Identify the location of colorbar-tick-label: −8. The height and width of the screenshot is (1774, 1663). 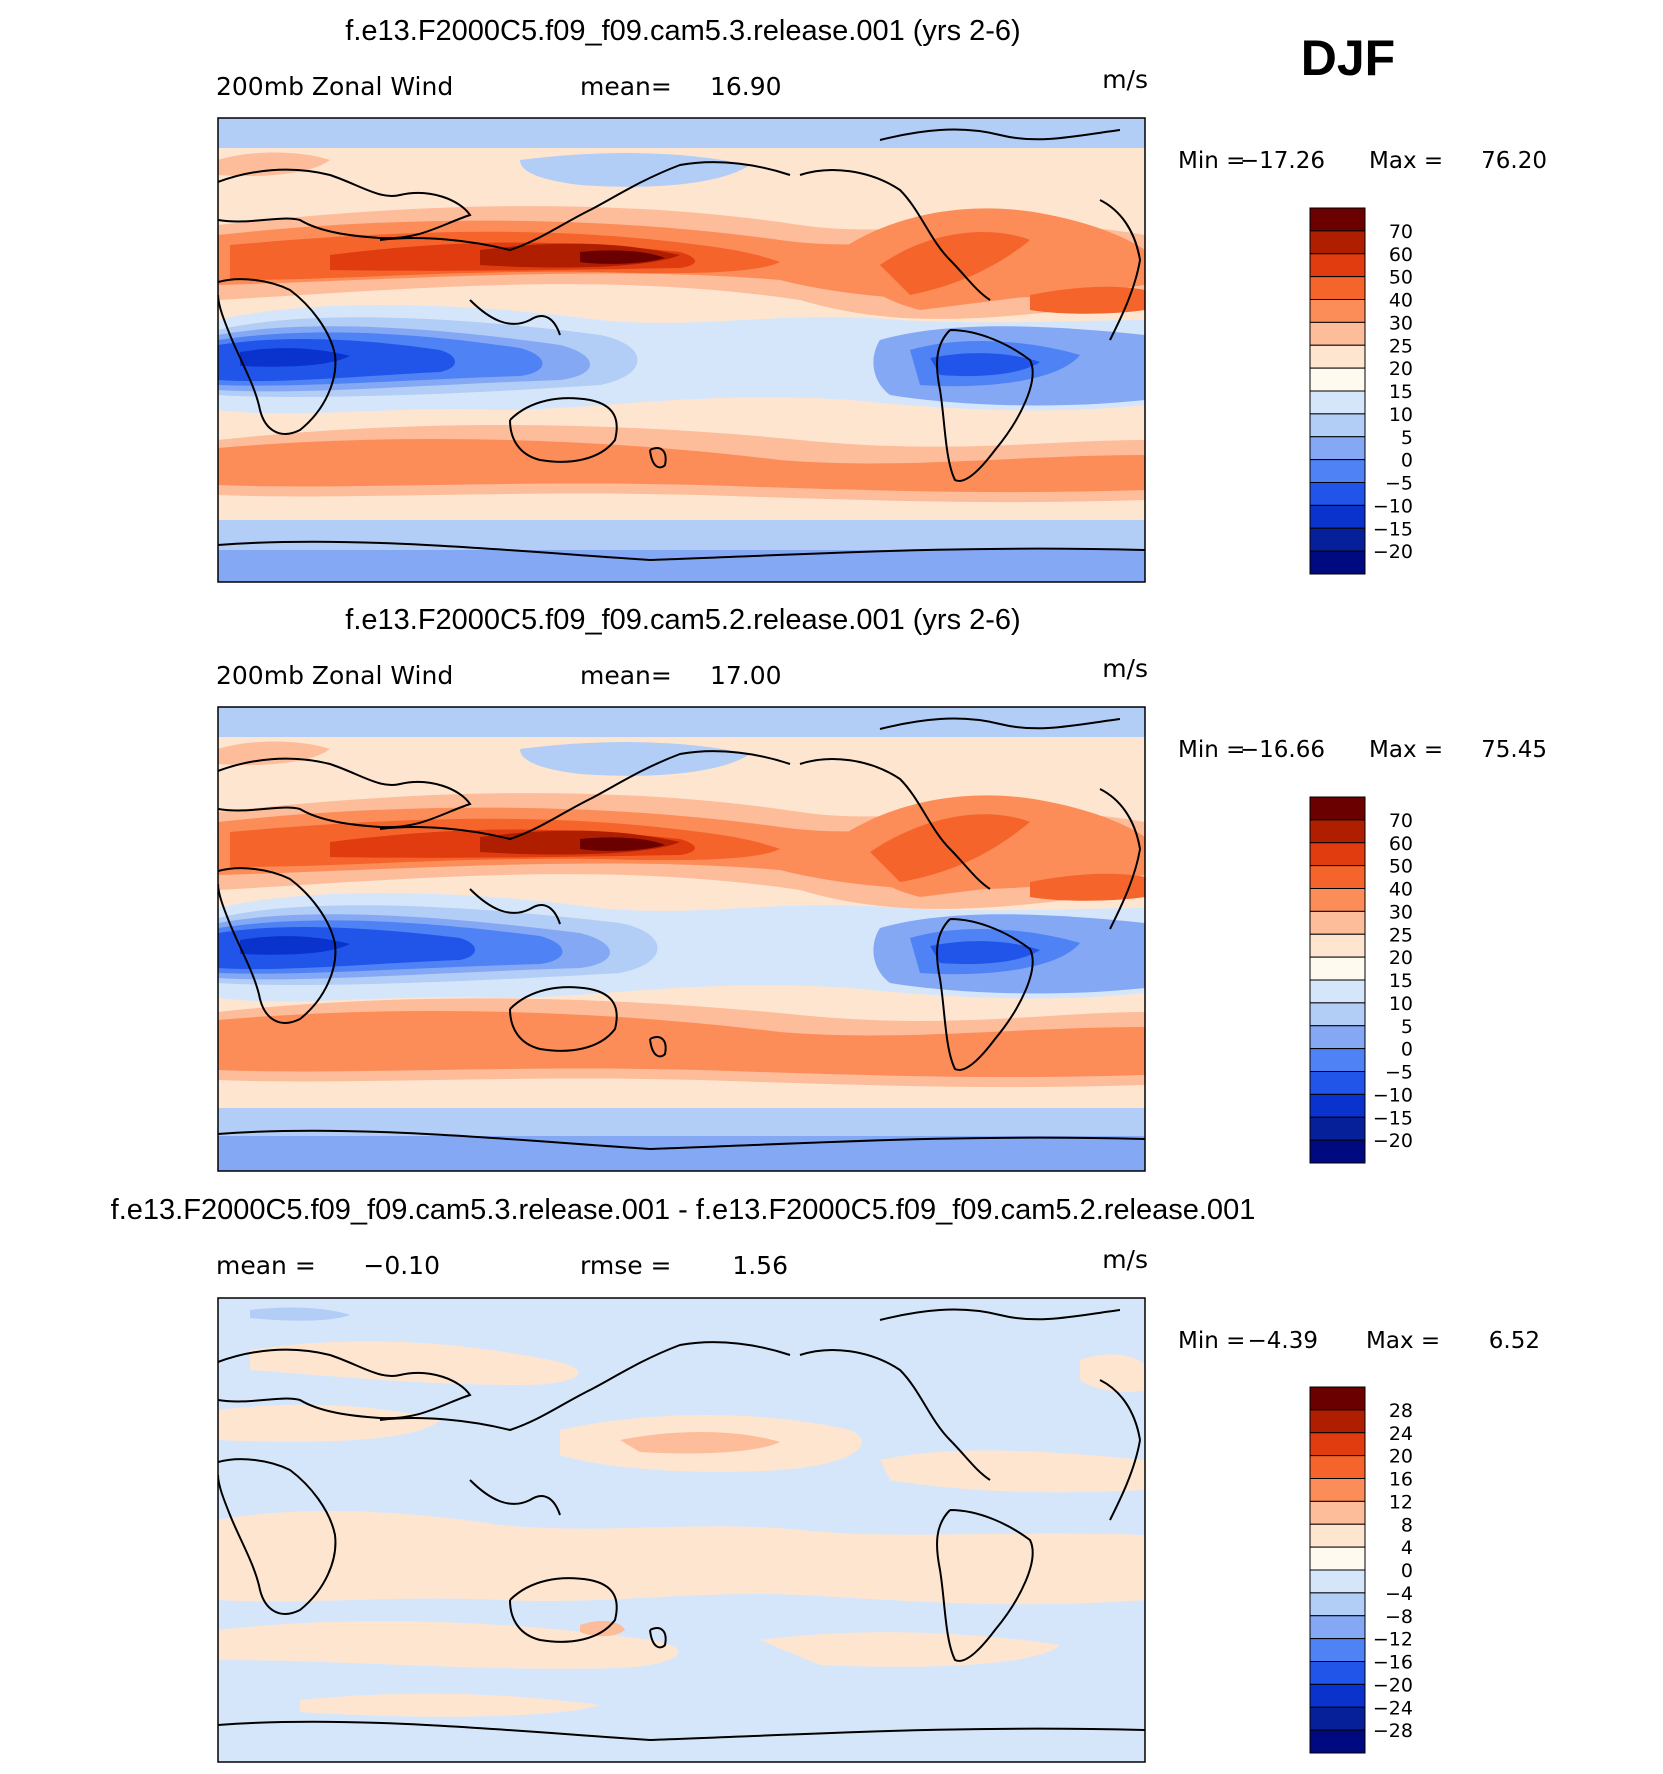
(1399, 1617).